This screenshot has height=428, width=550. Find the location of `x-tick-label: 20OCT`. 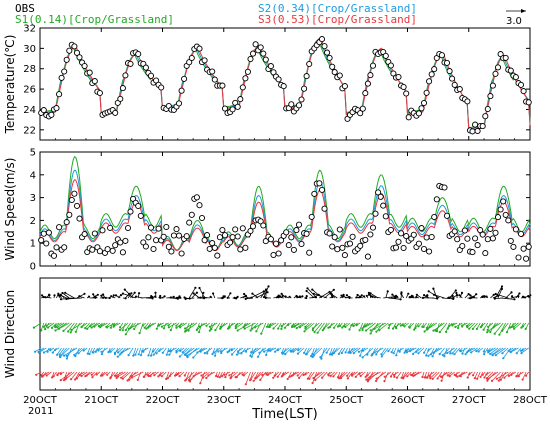

x-tick-label: 20OCT is located at coordinates (40, 400).